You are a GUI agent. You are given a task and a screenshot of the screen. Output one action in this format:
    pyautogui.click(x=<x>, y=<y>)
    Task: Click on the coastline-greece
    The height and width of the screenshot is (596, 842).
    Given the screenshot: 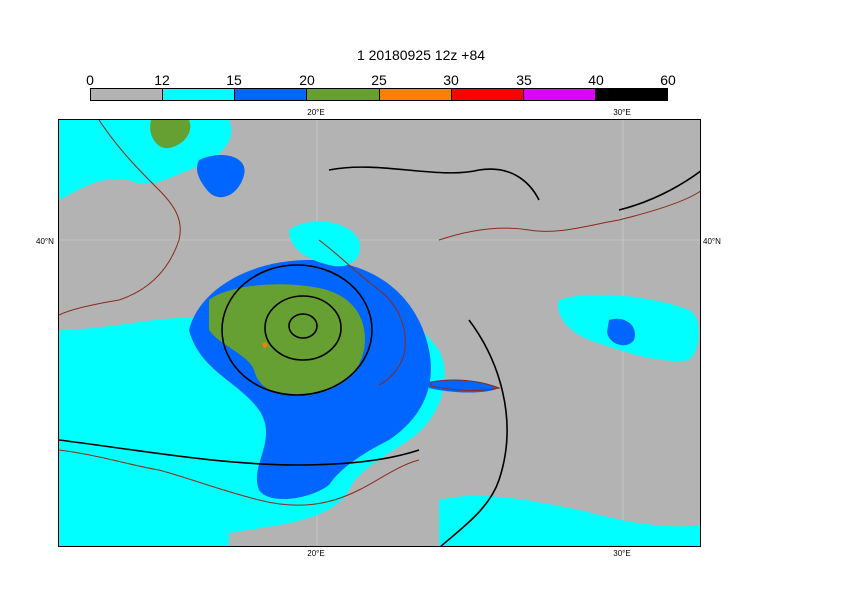 What is the action you would take?
    pyautogui.click(x=362, y=312)
    